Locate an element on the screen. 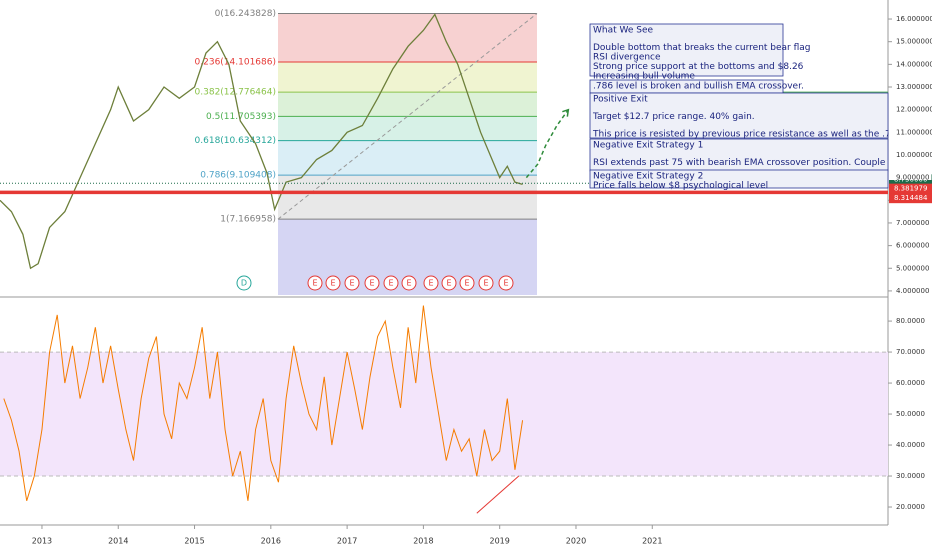 This screenshot has height=550, width=932. x-tick-label: 2021 is located at coordinates (652, 541).